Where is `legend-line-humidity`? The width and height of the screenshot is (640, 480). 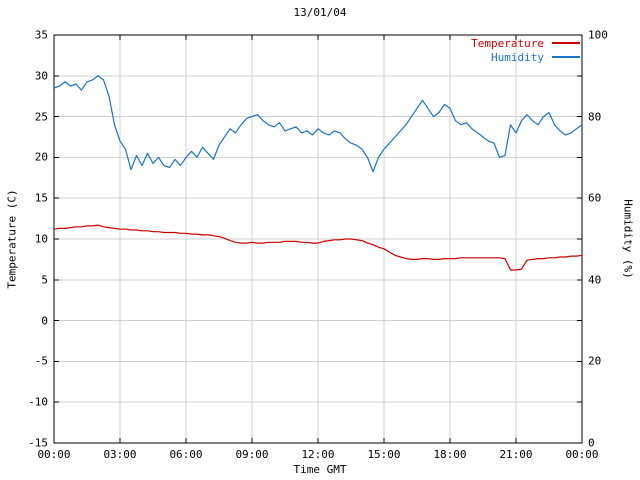
legend-line-humidity is located at coordinates (566, 57).